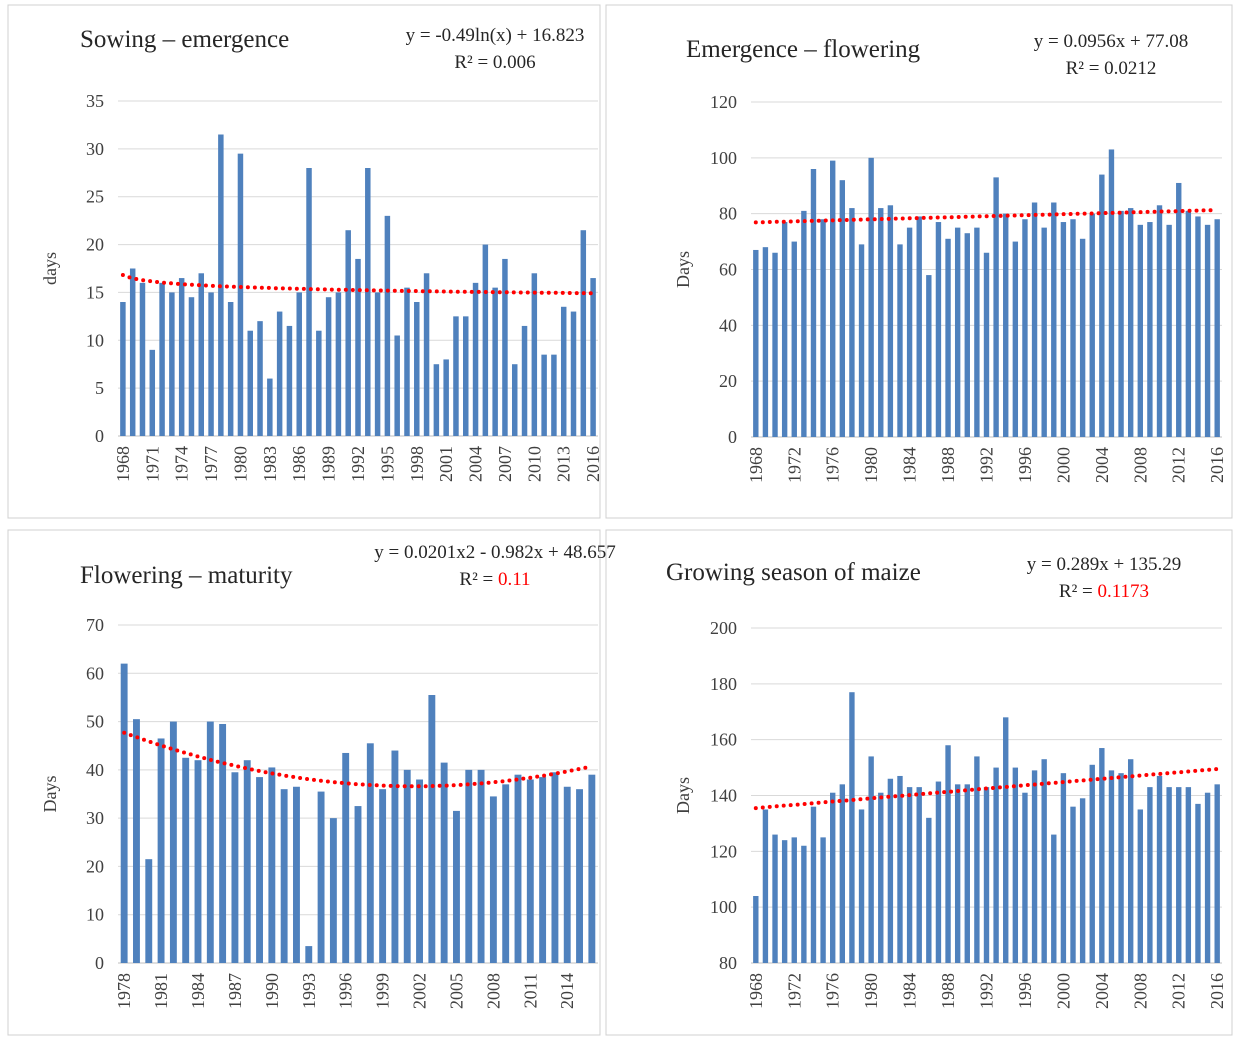 The image size is (1237, 1037). I want to click on r-squared-value: 0.1173, so click(1124, 591).